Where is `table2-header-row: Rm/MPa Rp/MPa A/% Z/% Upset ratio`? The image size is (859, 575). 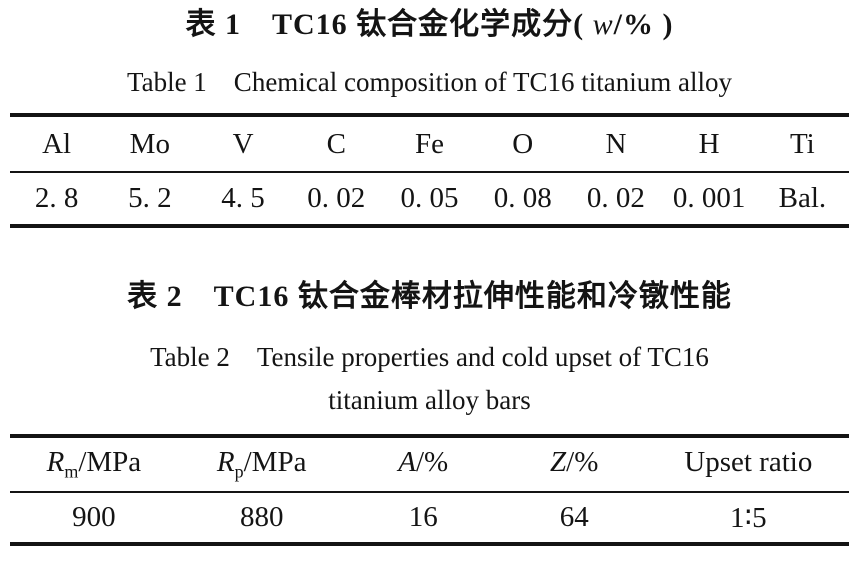
table2-header-row: Rm/MPa Rp/MPa A/% Z/% Upset ratio is located at coordinates (429, 464).